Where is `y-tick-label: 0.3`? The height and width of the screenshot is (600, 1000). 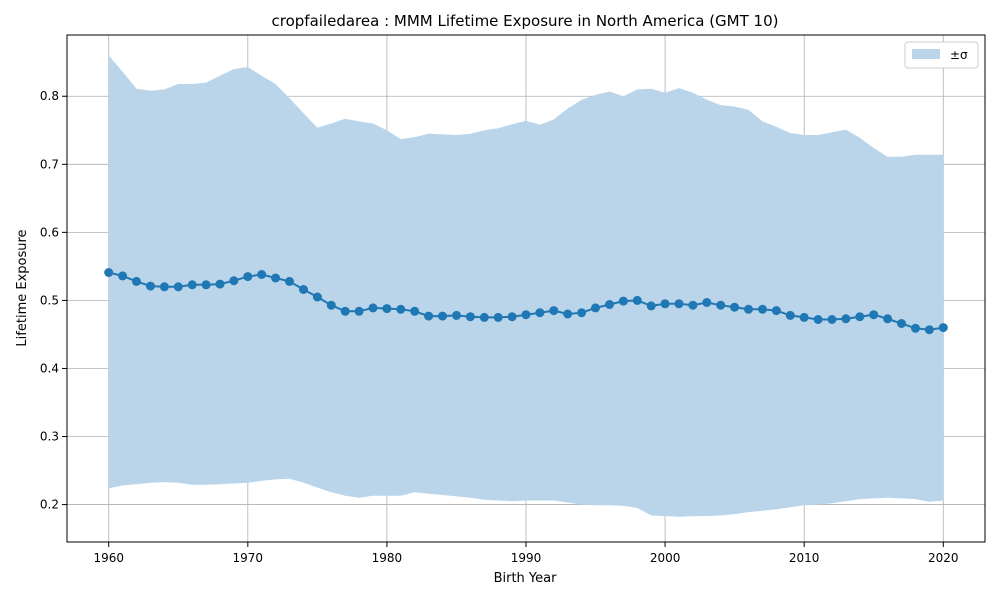 y-tick-label: 0.3 is located at coordinates (49, 437).